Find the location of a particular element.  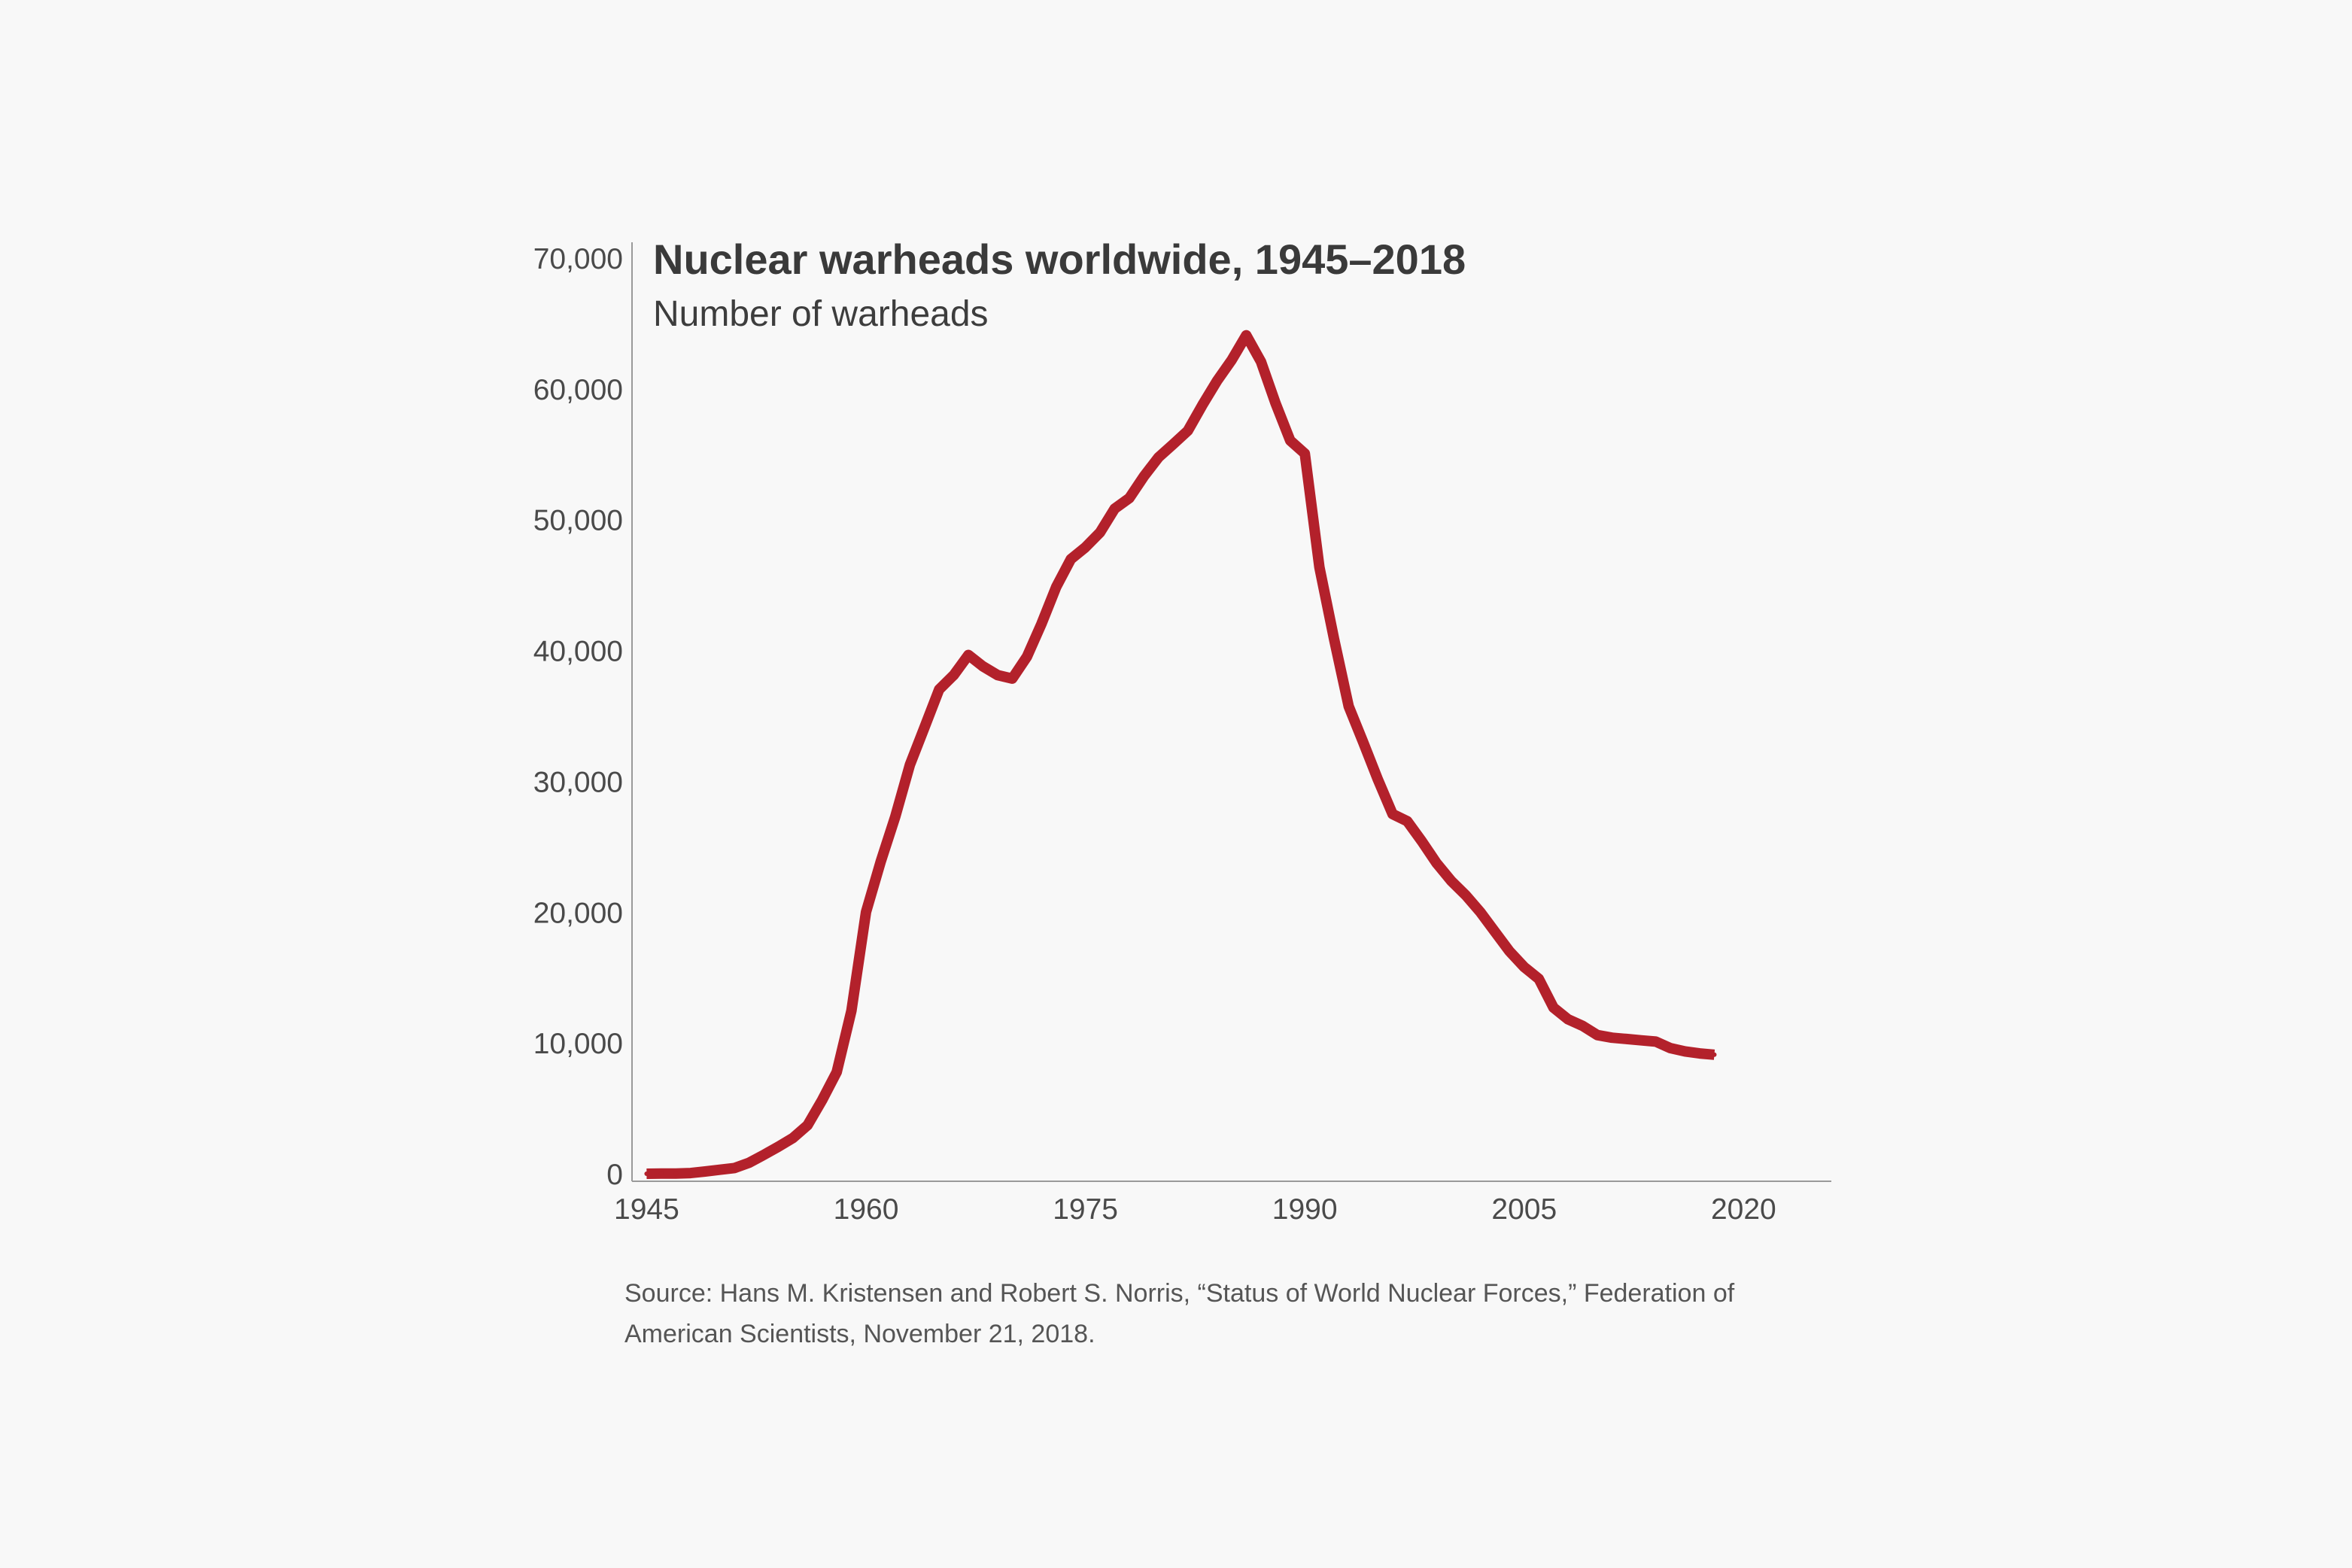

y-tick-label: 30,000 is located at coordinates (578, 782).